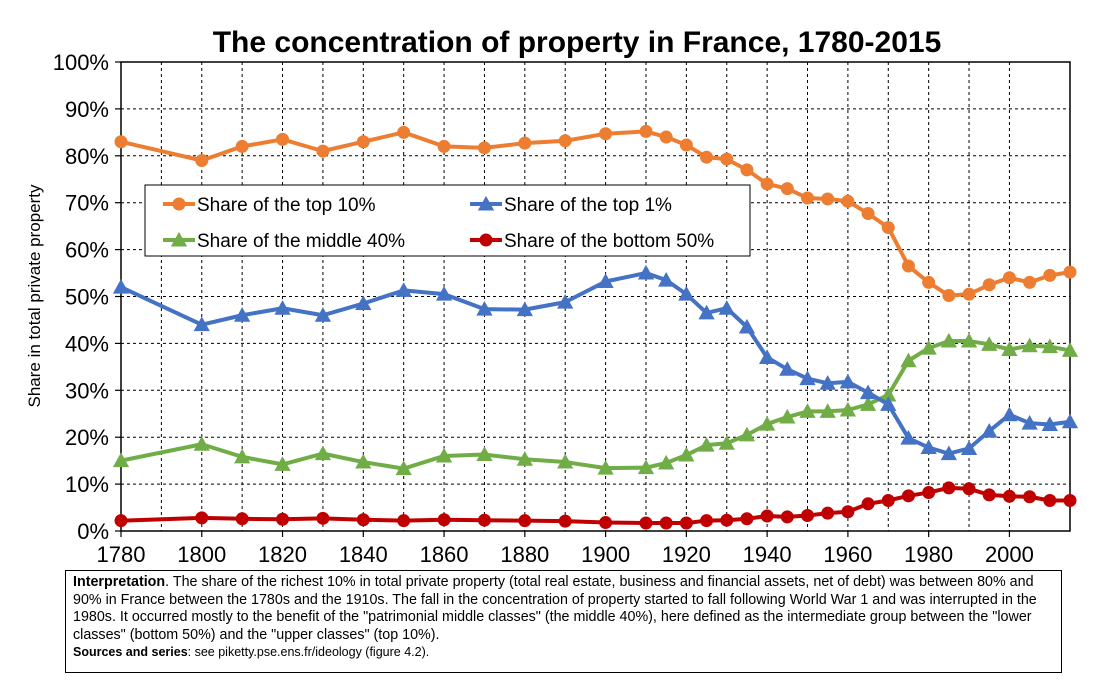  Describe the element at coordinates (87, 343) in the screenshot. I see `y-tick-label: 40%` at that location.